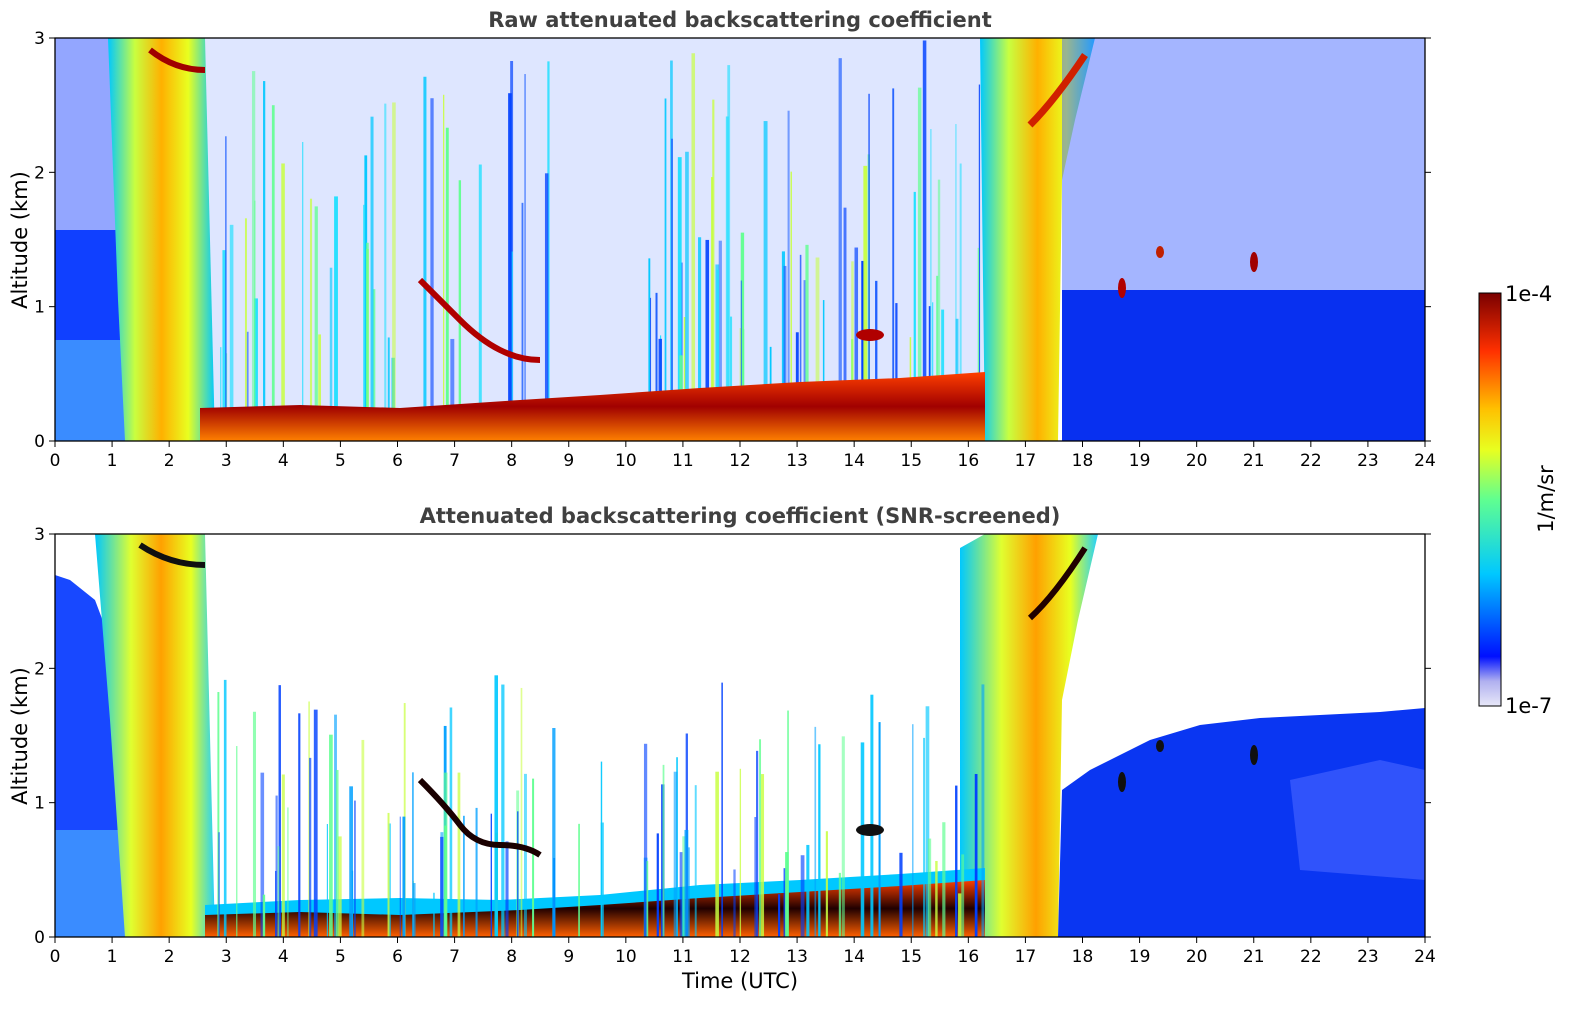  Describe the element at coordinates (1368, 461) in the screenshot. I see `x-tick-label: 23` at that location.